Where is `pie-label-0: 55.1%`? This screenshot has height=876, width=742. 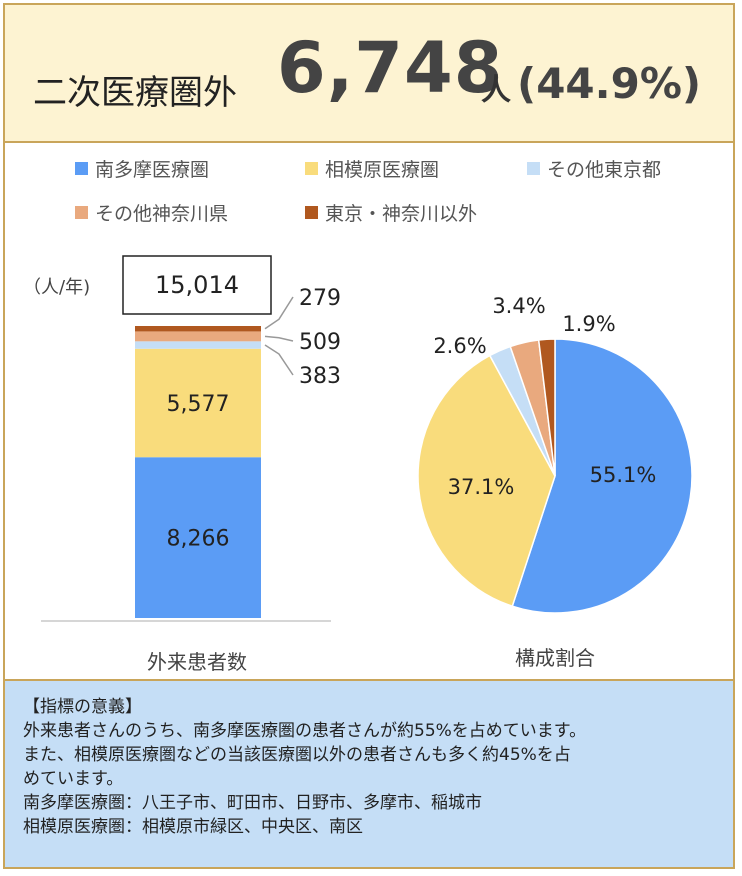 pie-label-0: 55.1% is located at coordinates (623, 475).